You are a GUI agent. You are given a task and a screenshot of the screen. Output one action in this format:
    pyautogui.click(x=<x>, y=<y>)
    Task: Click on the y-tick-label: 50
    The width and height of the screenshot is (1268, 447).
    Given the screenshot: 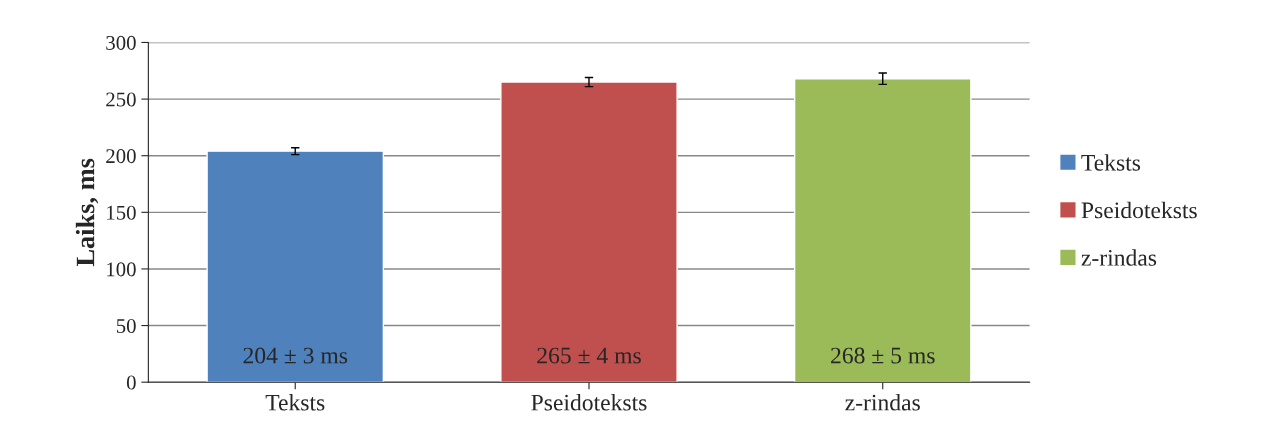 What is the action you would take?
    pyautogui.click(x=126, y=325)
    